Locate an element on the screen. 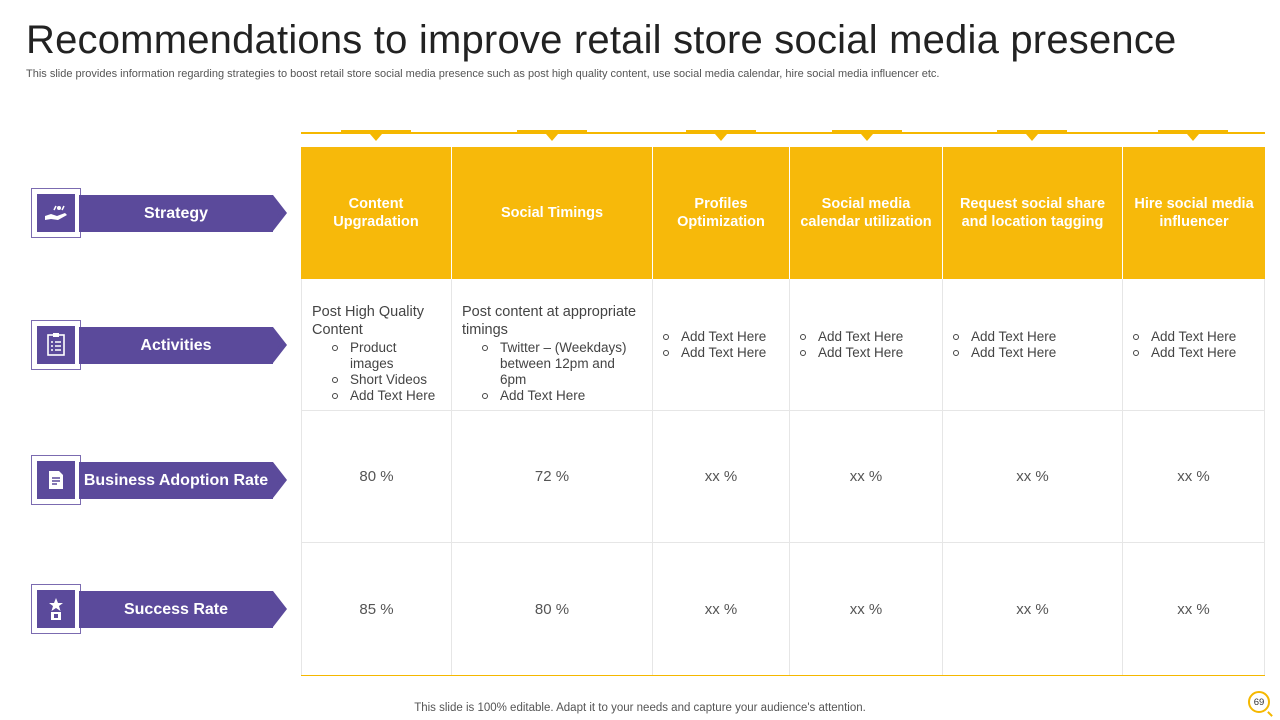  row-label-activities: Activities › is located at coordinates (161, 346).